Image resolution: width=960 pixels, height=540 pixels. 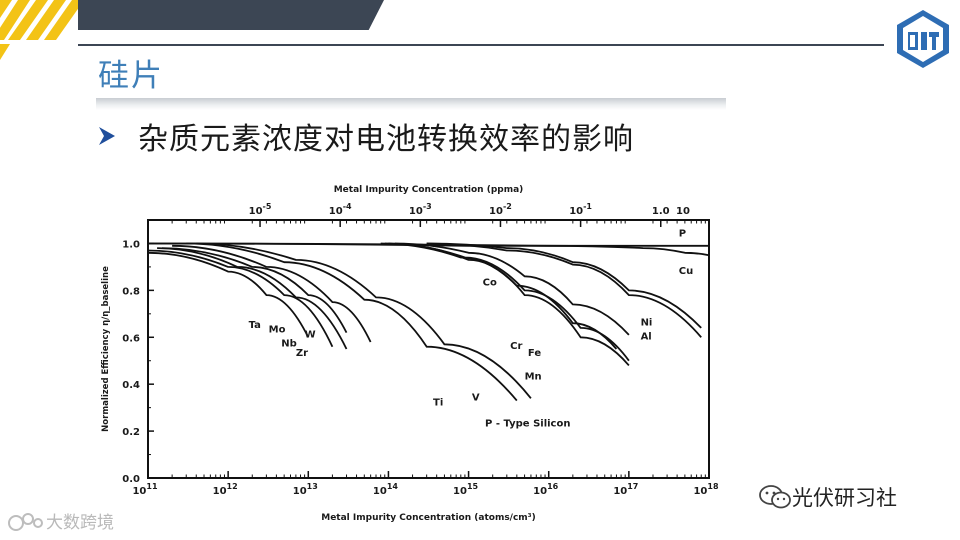 I want to click on series-line-fe, so click(x=507, y=302).